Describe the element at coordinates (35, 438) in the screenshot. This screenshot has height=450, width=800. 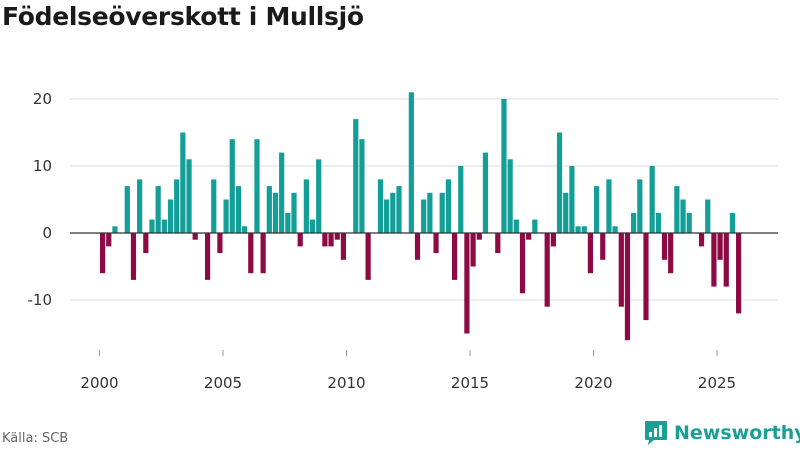
I see `source-note: Källa: SCB` at that location.